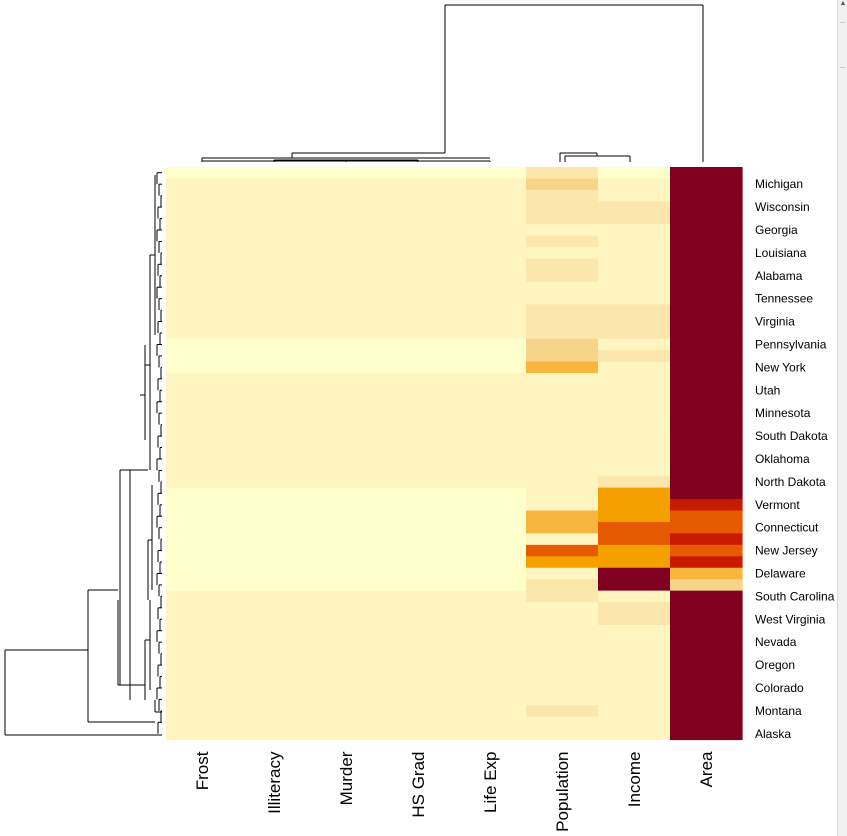  Describe the element at coordinates (790, 482) in the screenshot. I see `row-label: North Dakota` at that location.